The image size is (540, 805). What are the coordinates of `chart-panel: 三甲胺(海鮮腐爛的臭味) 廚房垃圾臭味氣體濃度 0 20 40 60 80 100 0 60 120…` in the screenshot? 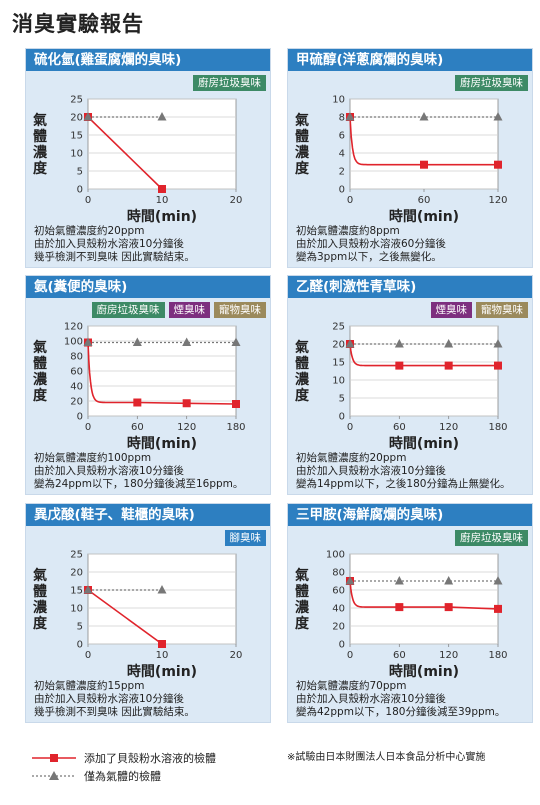 It's located at (410, 613).